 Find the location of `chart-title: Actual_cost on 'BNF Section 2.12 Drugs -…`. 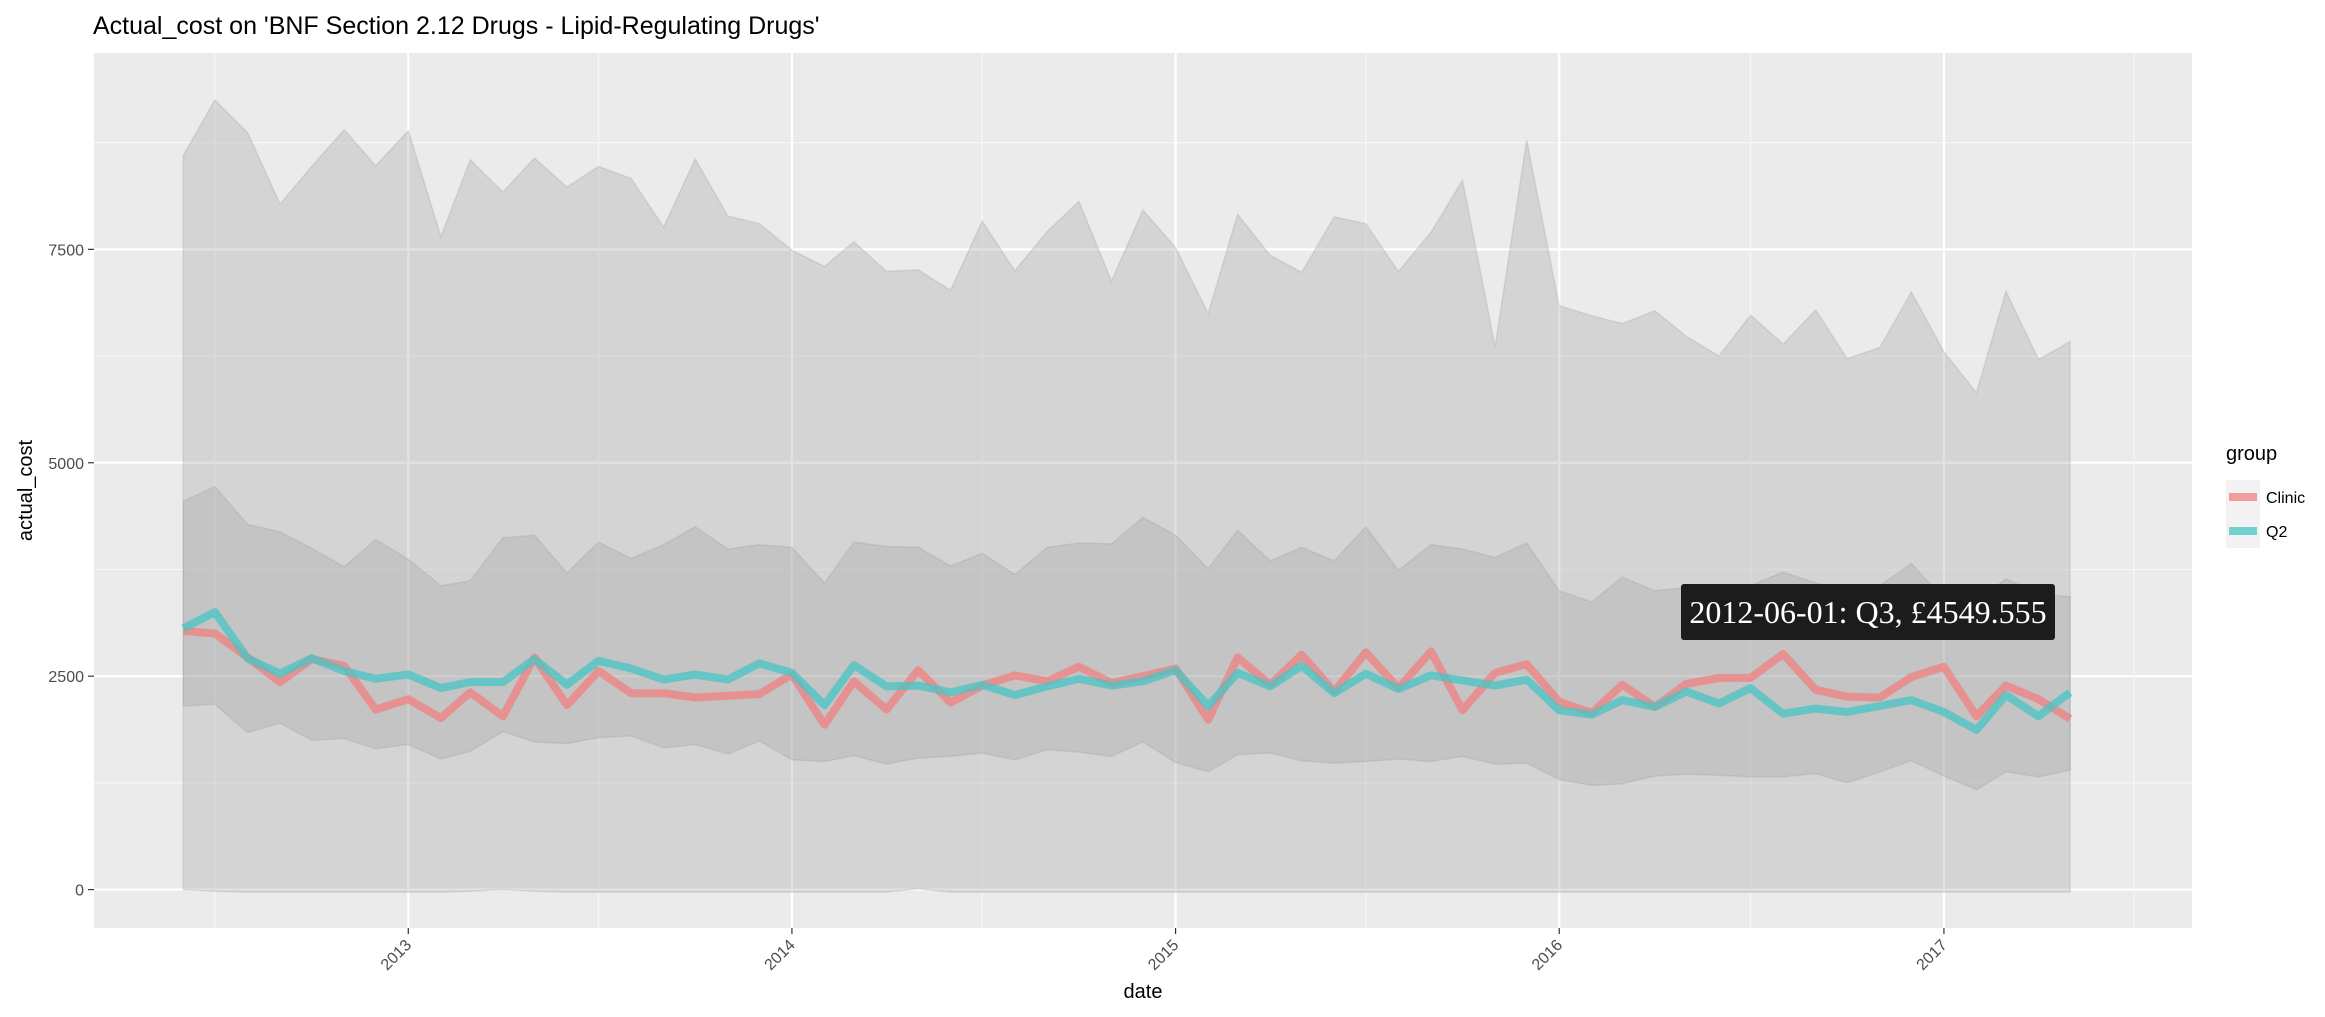

chart-title: Actual_cost on 'BNF Section 2.12 Drugs -… is located at coordinates (456, 26).